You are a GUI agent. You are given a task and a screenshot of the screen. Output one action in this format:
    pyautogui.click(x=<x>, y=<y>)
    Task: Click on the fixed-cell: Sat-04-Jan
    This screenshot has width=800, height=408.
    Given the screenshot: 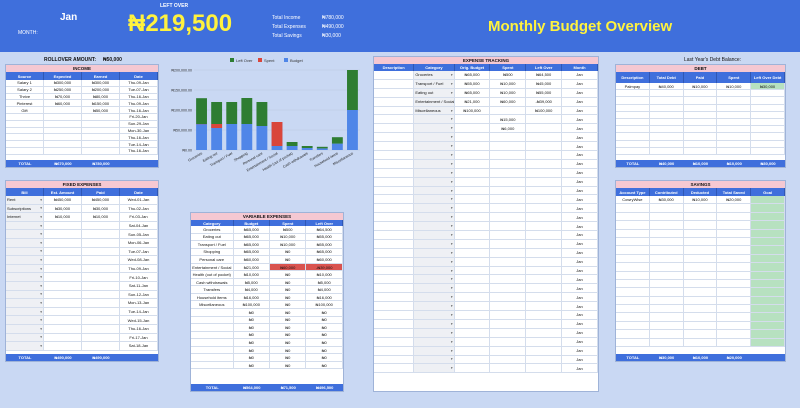 What is the action you would take?
    pyautogui.click(x=139, y=225)
    